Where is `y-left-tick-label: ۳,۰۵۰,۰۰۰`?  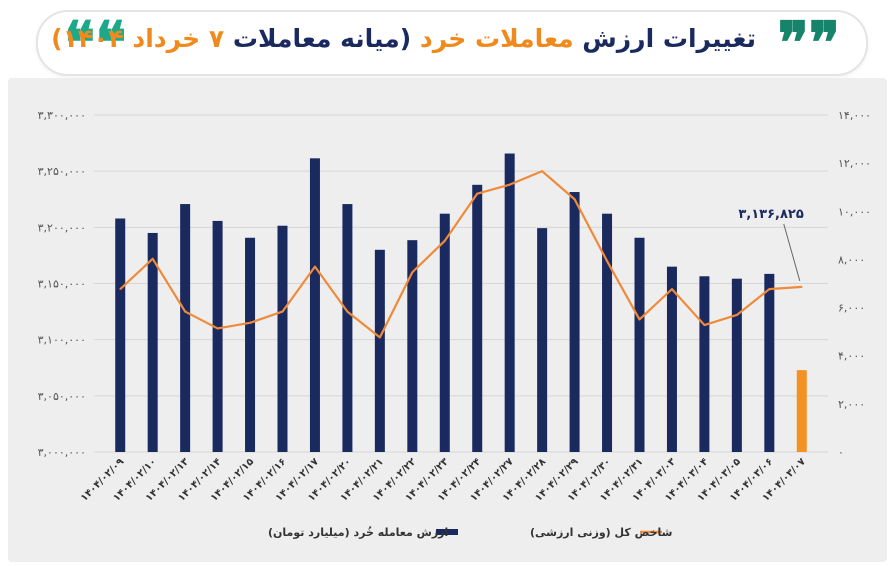 y-left-tick-label: ۳,۰۵۰,۰۰۰ is located at coordinates (62, 396).